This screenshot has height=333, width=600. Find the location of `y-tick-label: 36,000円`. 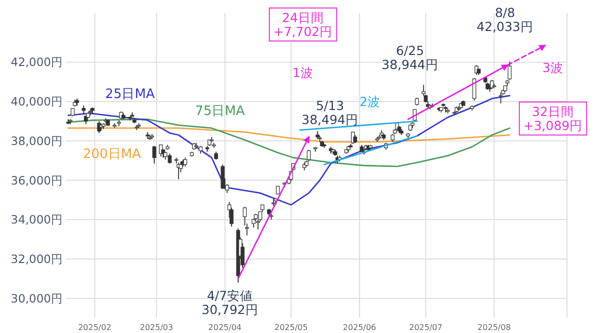

y-tick-label: 36,000円 is located at coordinates (36, 180).